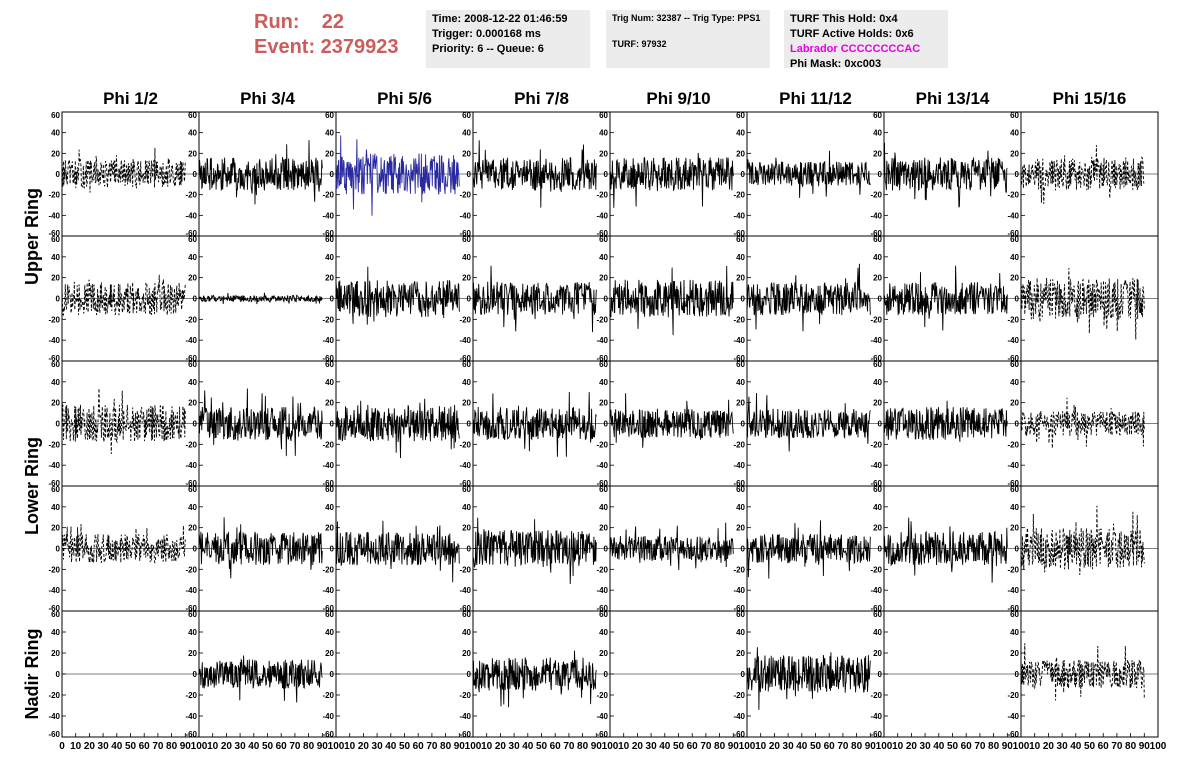 The image size is (1196, 772). Describe the element at coordinates (55, 403) in the screenshot. I see `ytick-label-r2-c0-4: 20` at that location.